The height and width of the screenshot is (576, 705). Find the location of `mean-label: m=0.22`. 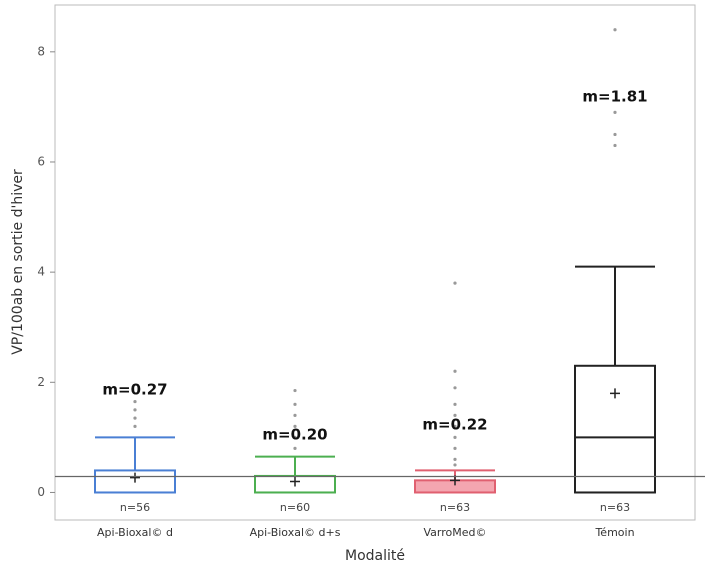

mean-label: m=0.22 is located at coordinates (454, 425).